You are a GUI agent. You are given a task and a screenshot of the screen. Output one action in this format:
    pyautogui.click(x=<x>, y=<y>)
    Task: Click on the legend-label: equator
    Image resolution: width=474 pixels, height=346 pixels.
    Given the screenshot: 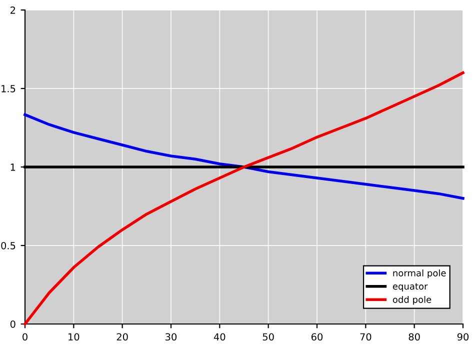 What is the action you would take?
    pyautogui.click(x=410, y=287)
    